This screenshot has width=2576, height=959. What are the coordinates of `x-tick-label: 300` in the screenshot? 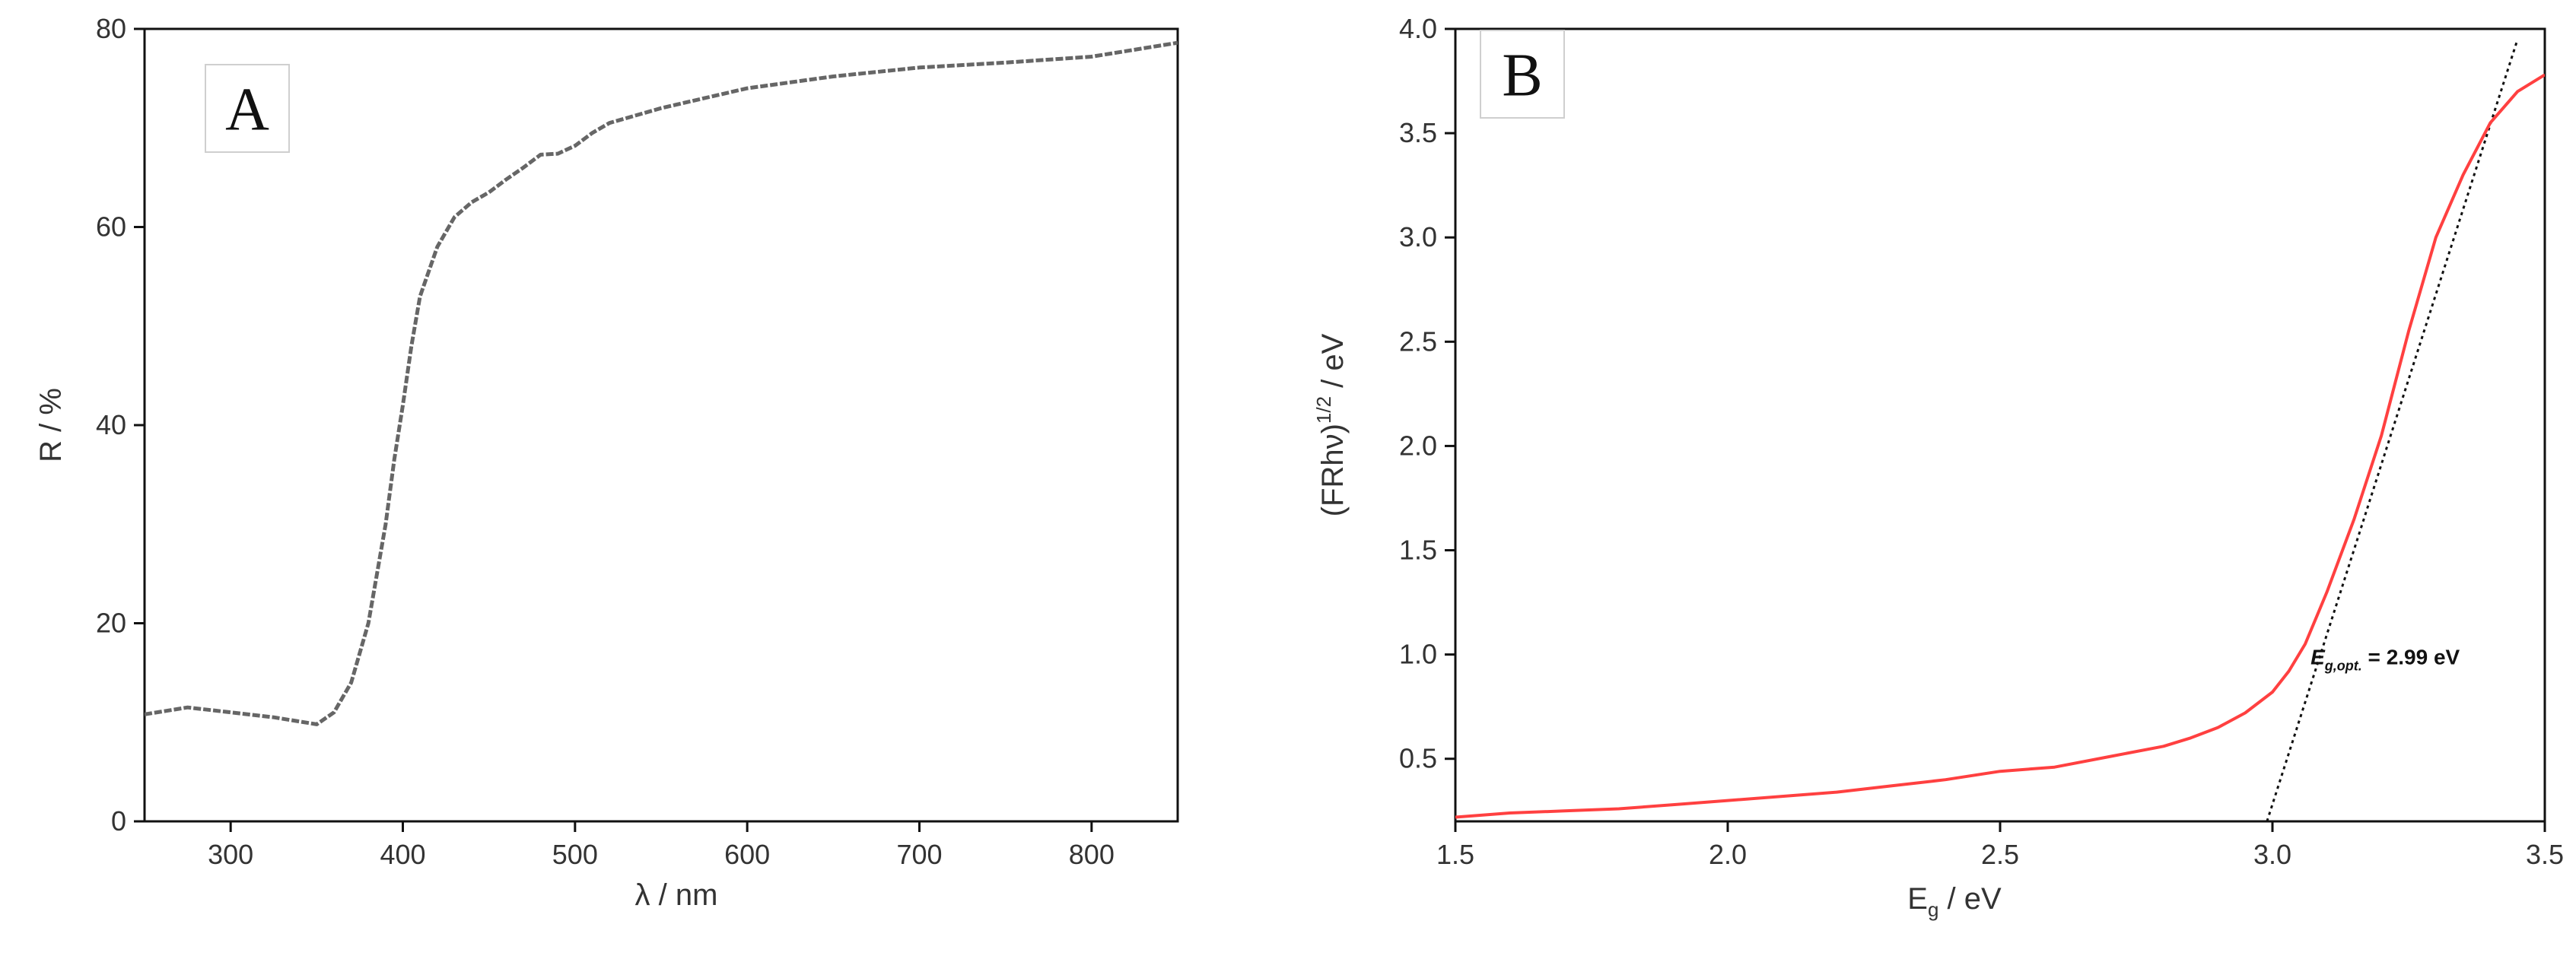 It's located at (231, 854).